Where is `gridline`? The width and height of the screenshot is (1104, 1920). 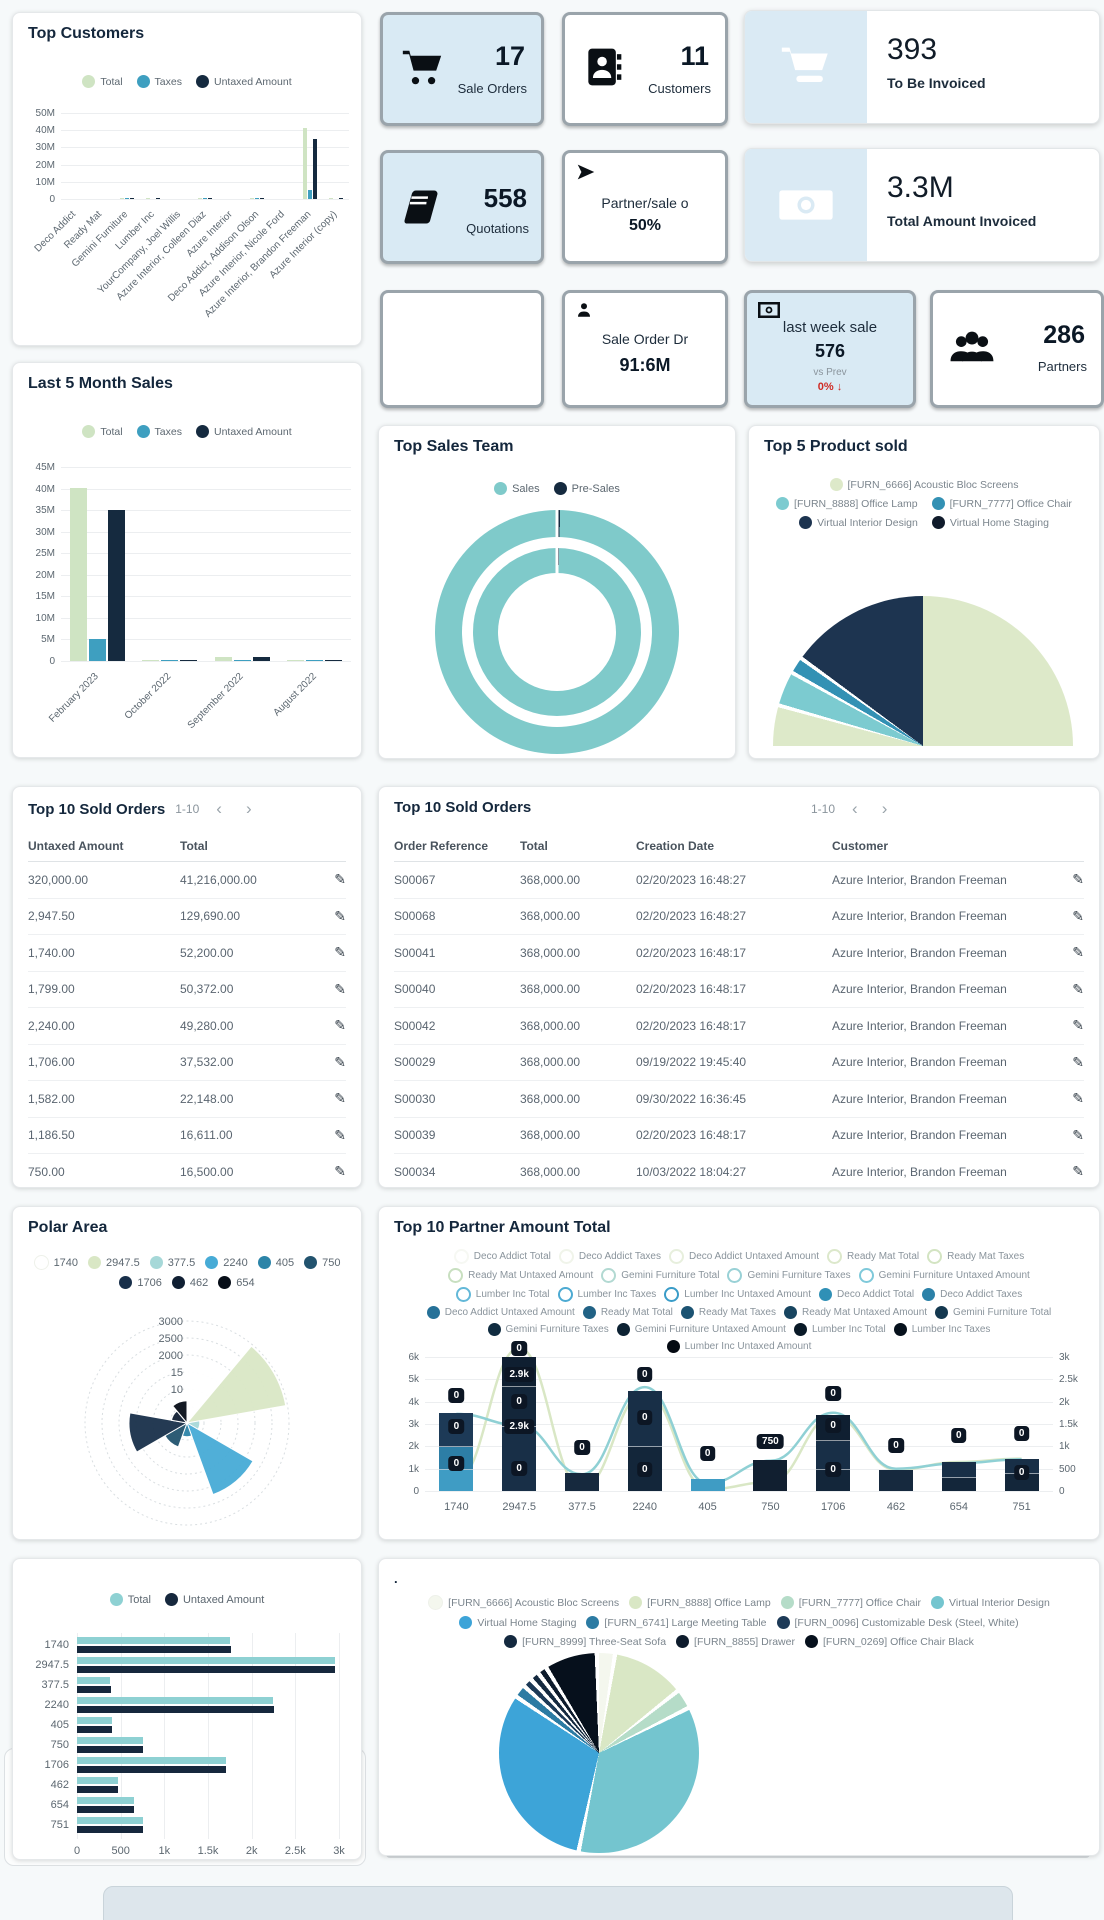
gridline is located at coordinates (206, 575).